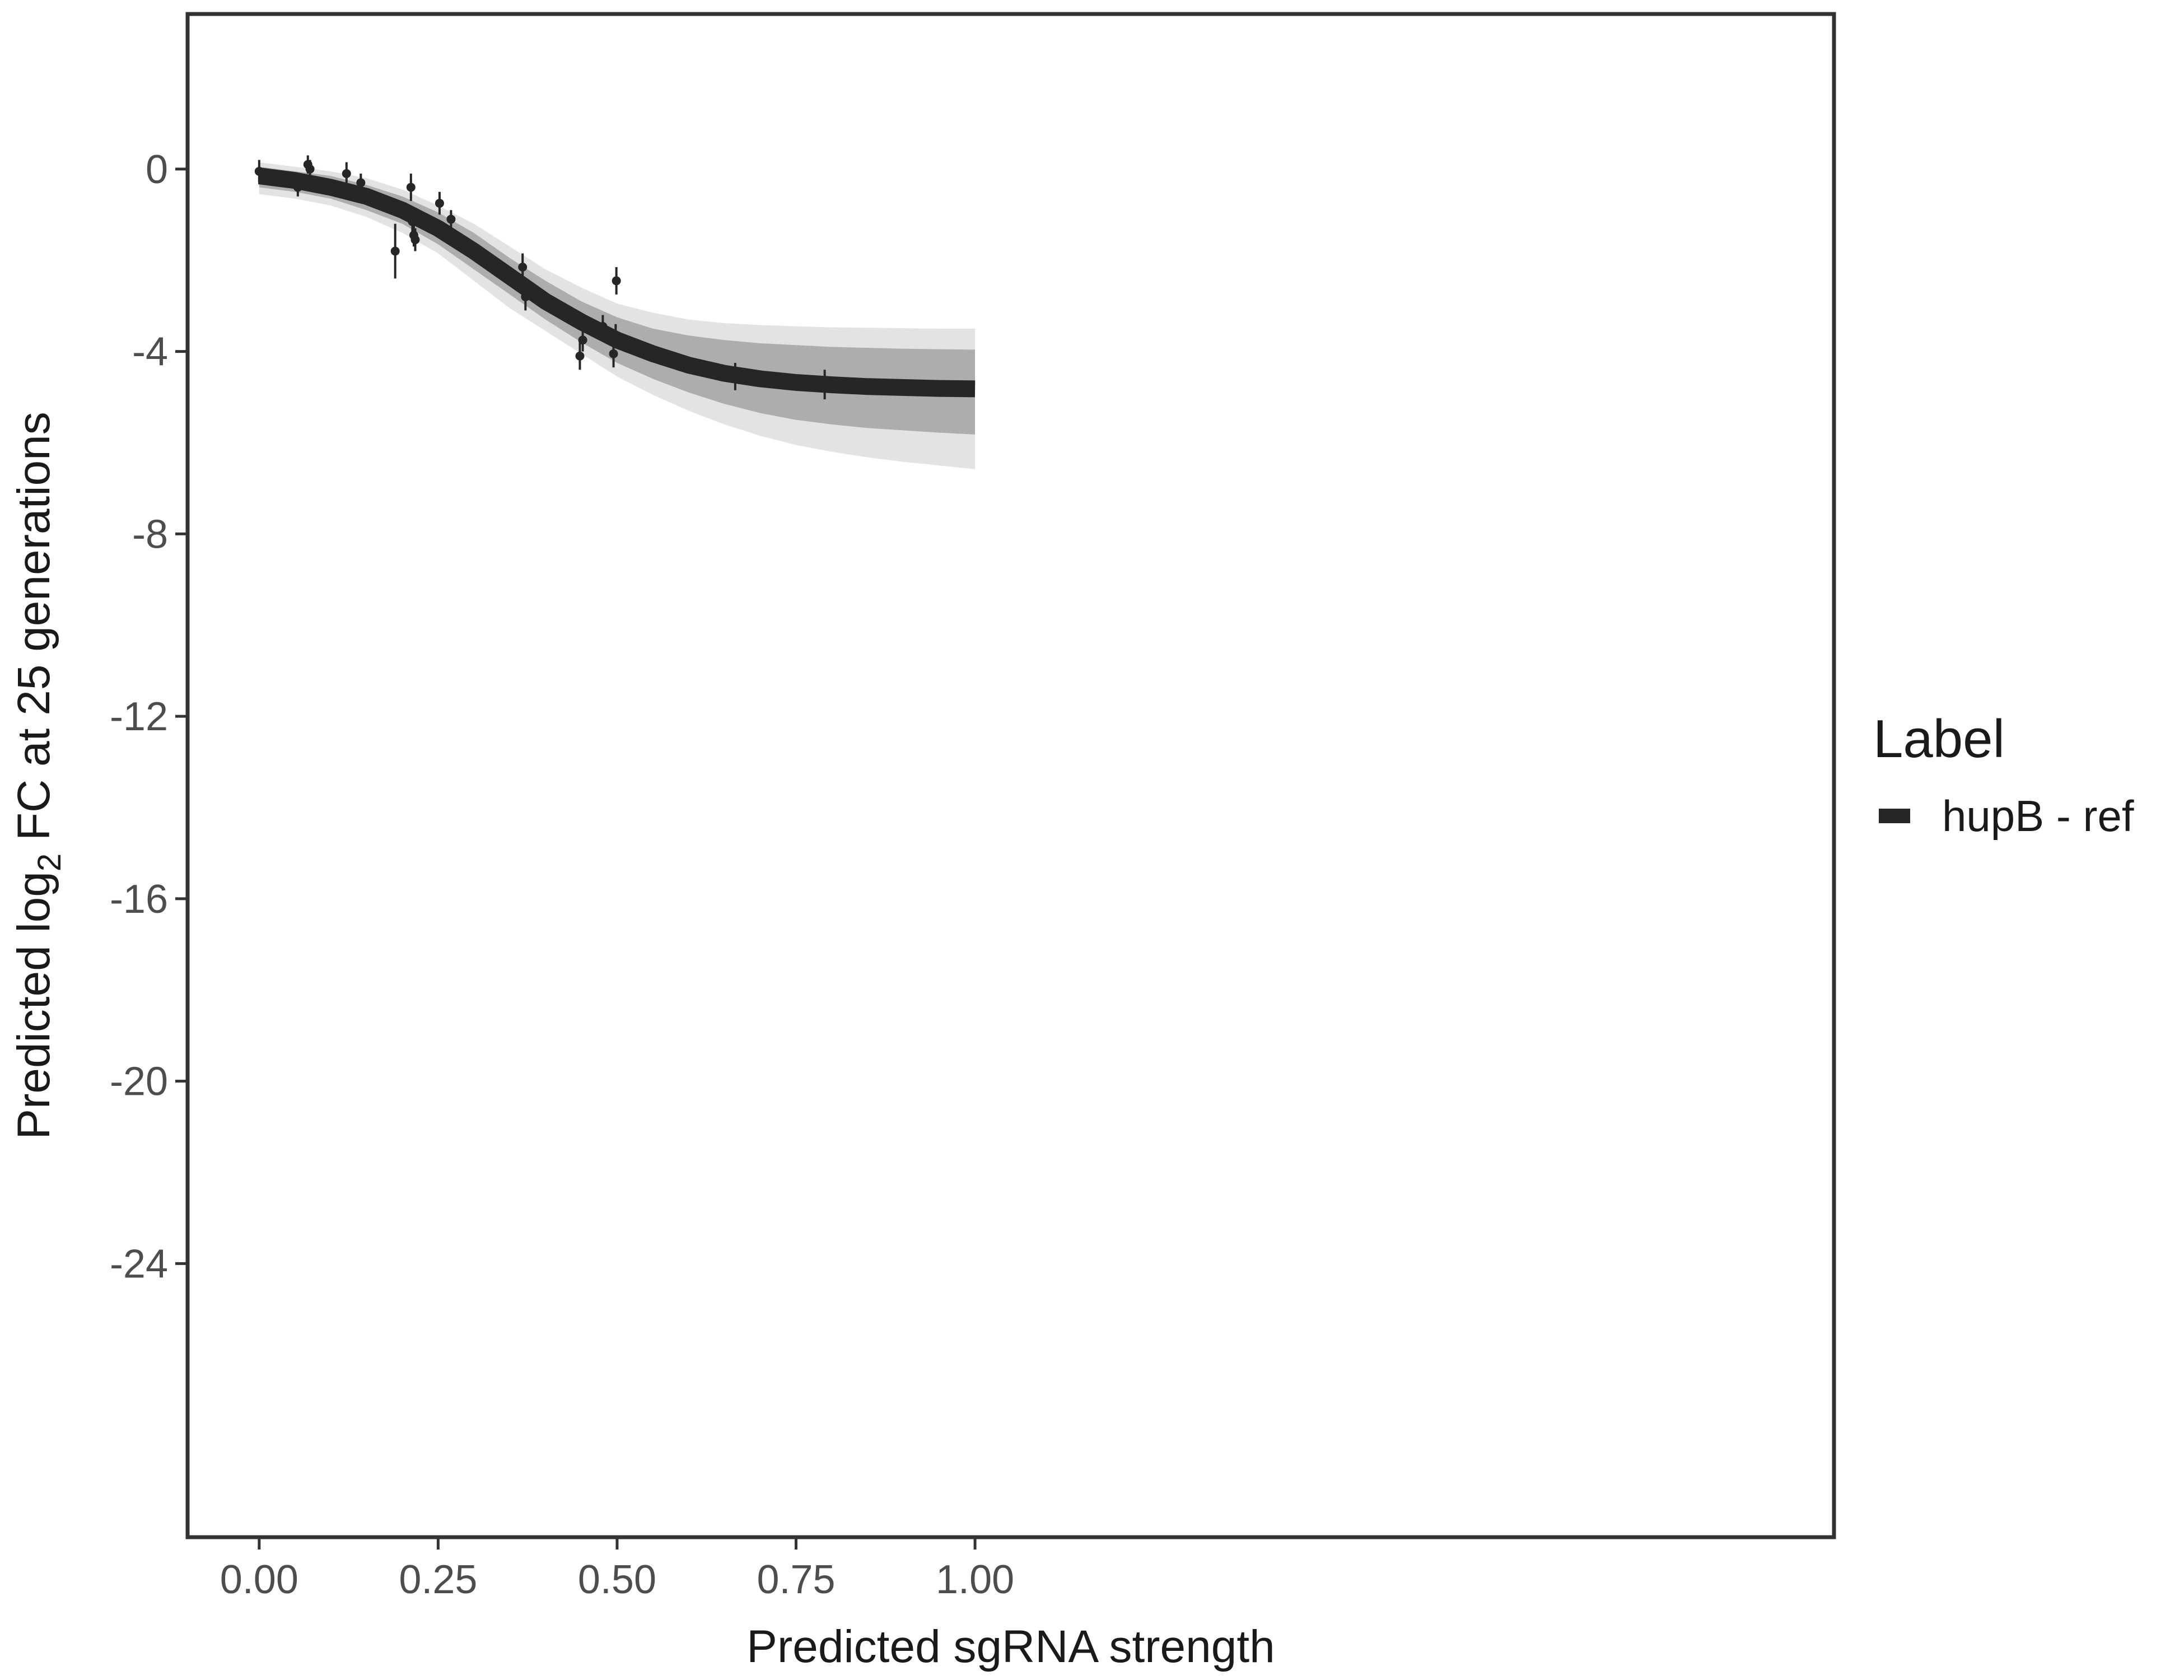  What do you see at coordinates (157, 170) in the screenshot?
I see `y-tick-label: 0` at bounding box center [157, 170].